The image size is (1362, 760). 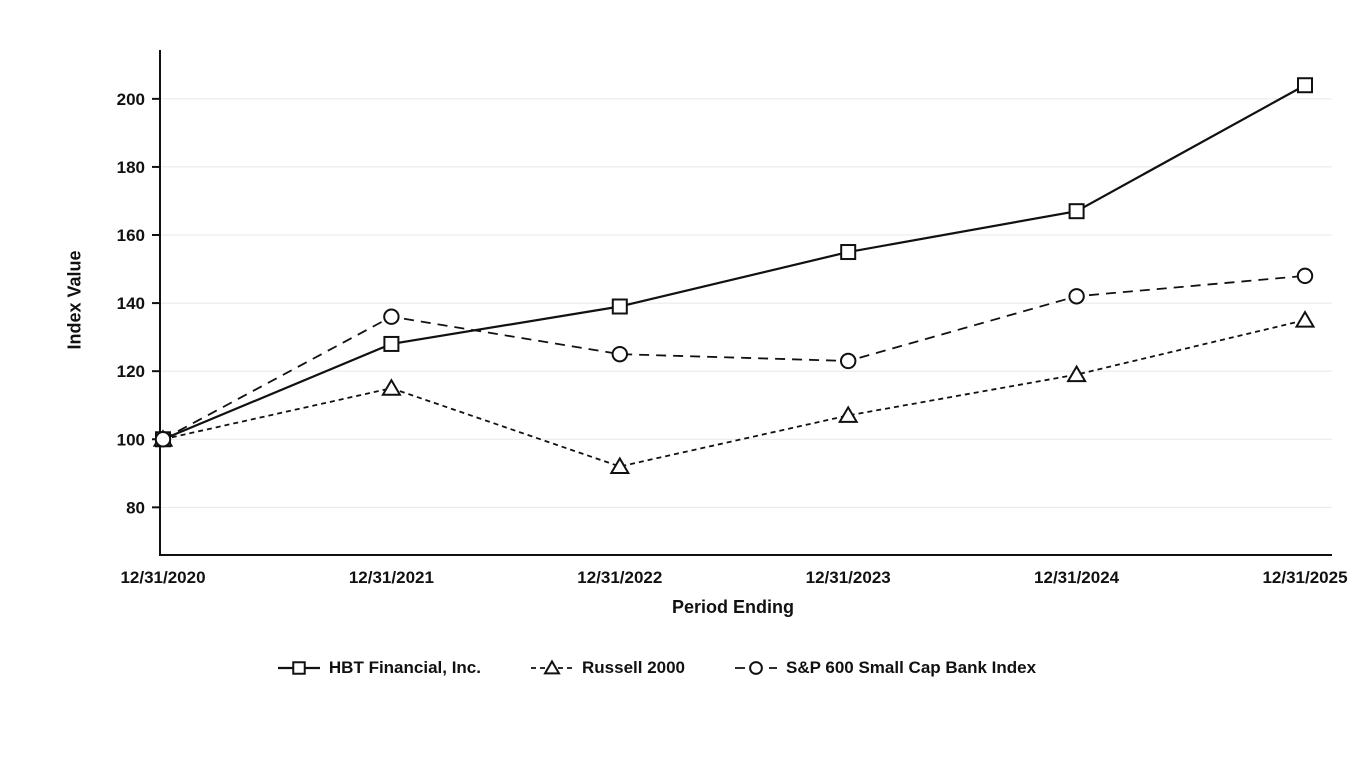 What do you see at coordinates (911, 667) in the screenshot?
I see `legend-label: S&P 600 Small Cap Bank Index` at bounding box center [911, 667].